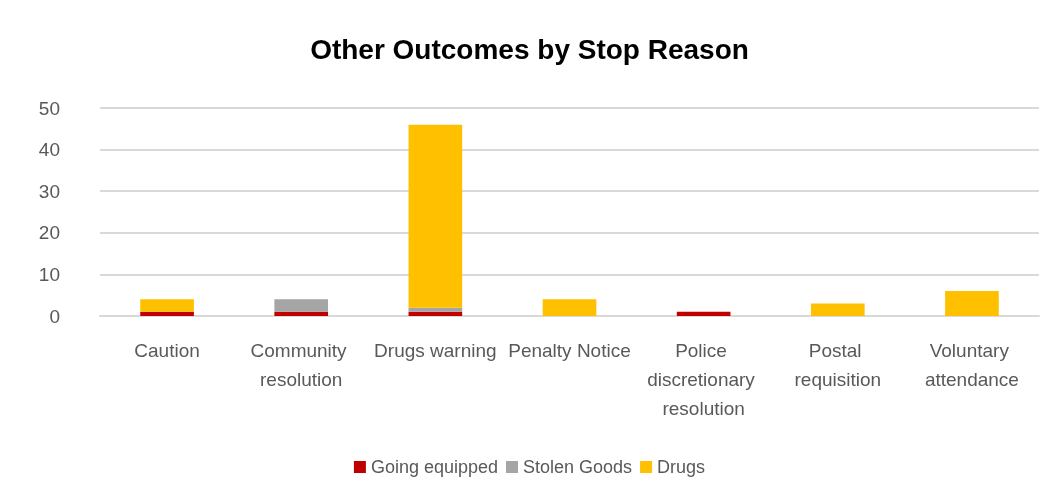 The width and height of the screenshot is (1059, 491). What do you see at coordinates (167, 350) in the screenshot?
I see `x-tick-label: Caution` at bounding box center [167, 350].